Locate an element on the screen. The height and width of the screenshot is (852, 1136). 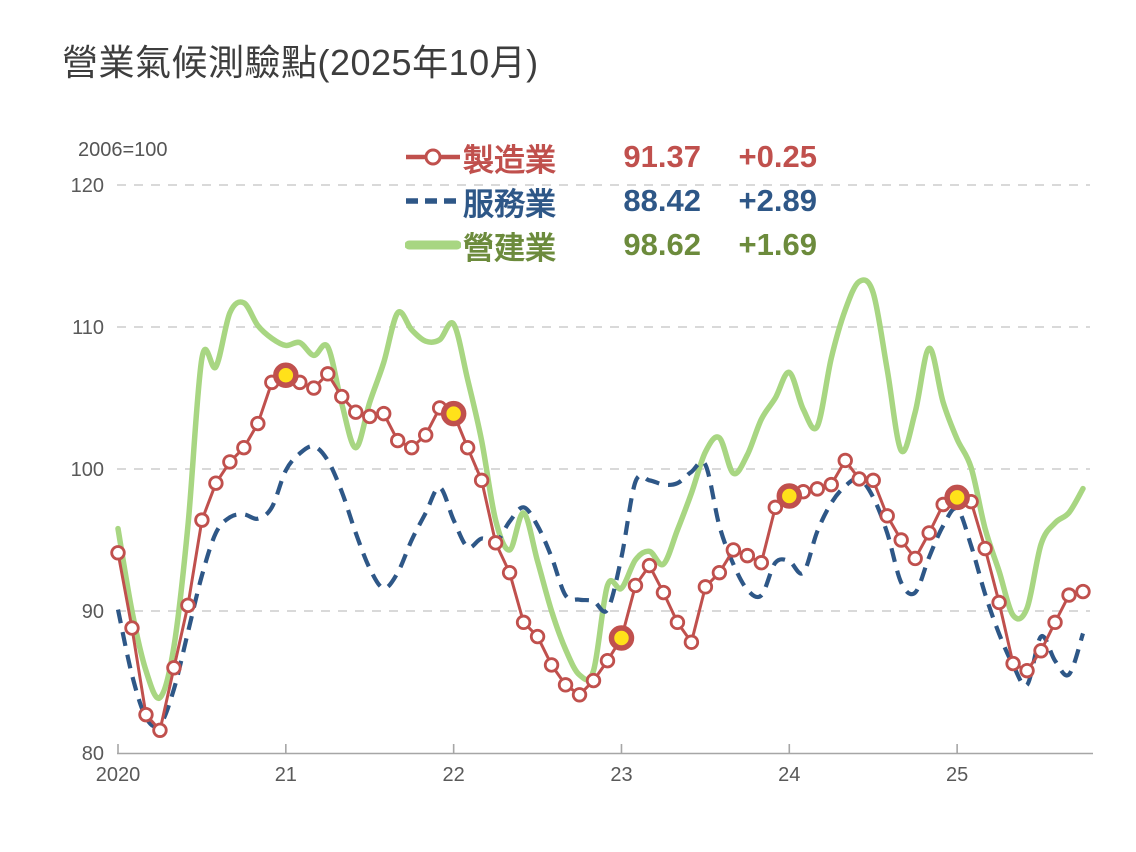
svg-text: 24 is located at coordinates (789, 775).